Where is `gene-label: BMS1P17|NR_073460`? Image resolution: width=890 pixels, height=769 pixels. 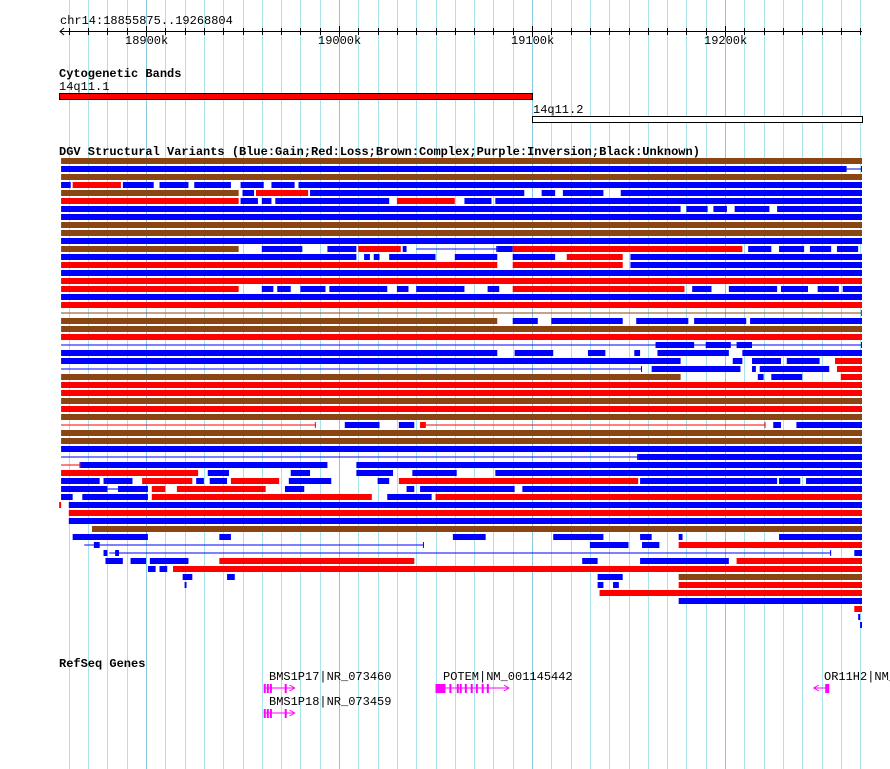
gene-label: BMS1P17|NR_073460 is located at coordinates (330, 677).